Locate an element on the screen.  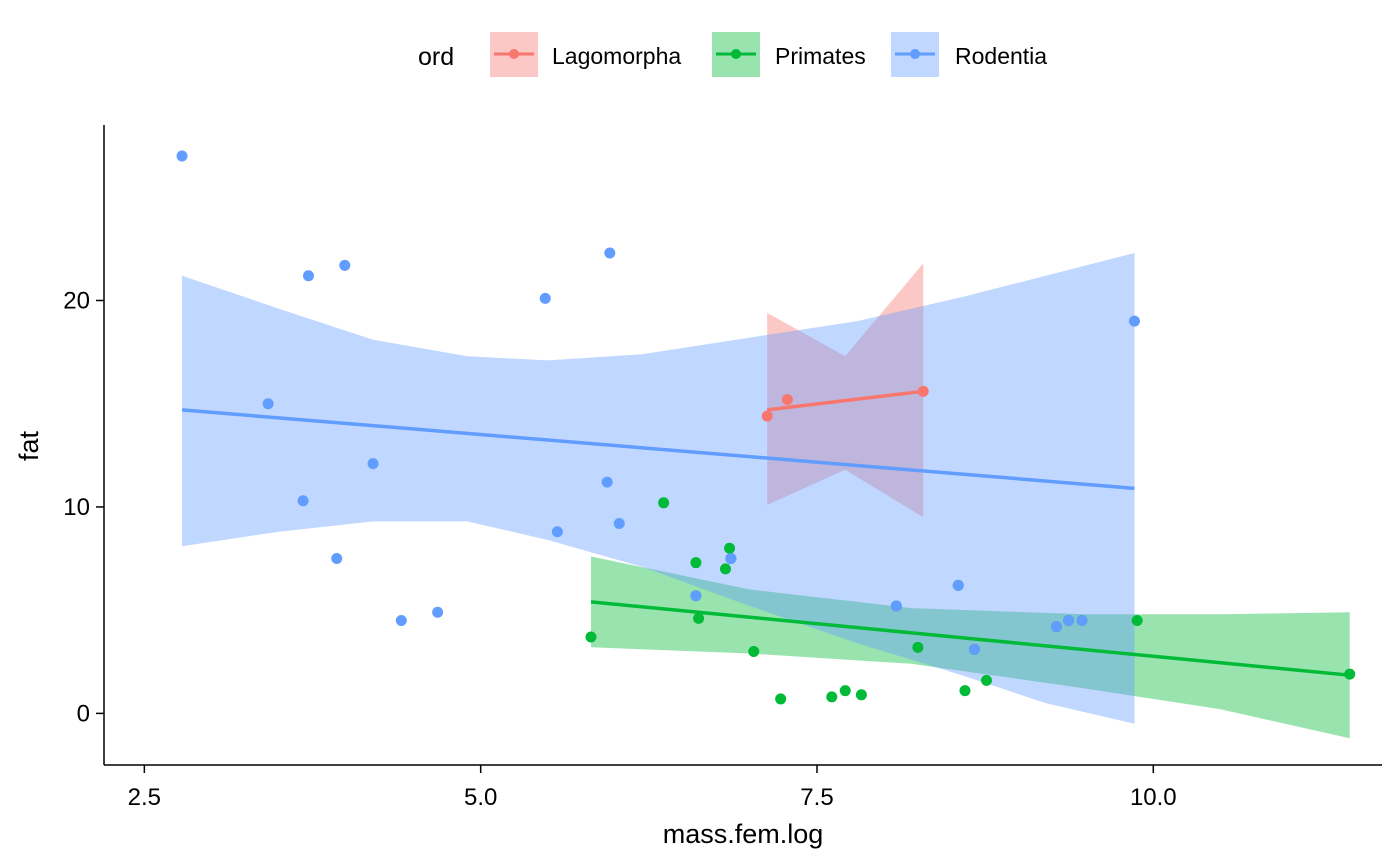
y-tick-label: 10 is located at coordinates (76, 507).